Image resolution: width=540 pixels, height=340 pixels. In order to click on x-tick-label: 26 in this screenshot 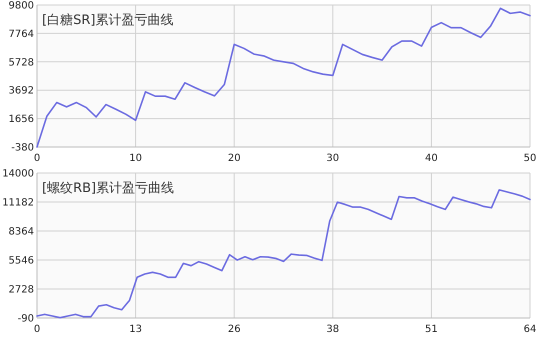, I will do `click(234, 329)`.